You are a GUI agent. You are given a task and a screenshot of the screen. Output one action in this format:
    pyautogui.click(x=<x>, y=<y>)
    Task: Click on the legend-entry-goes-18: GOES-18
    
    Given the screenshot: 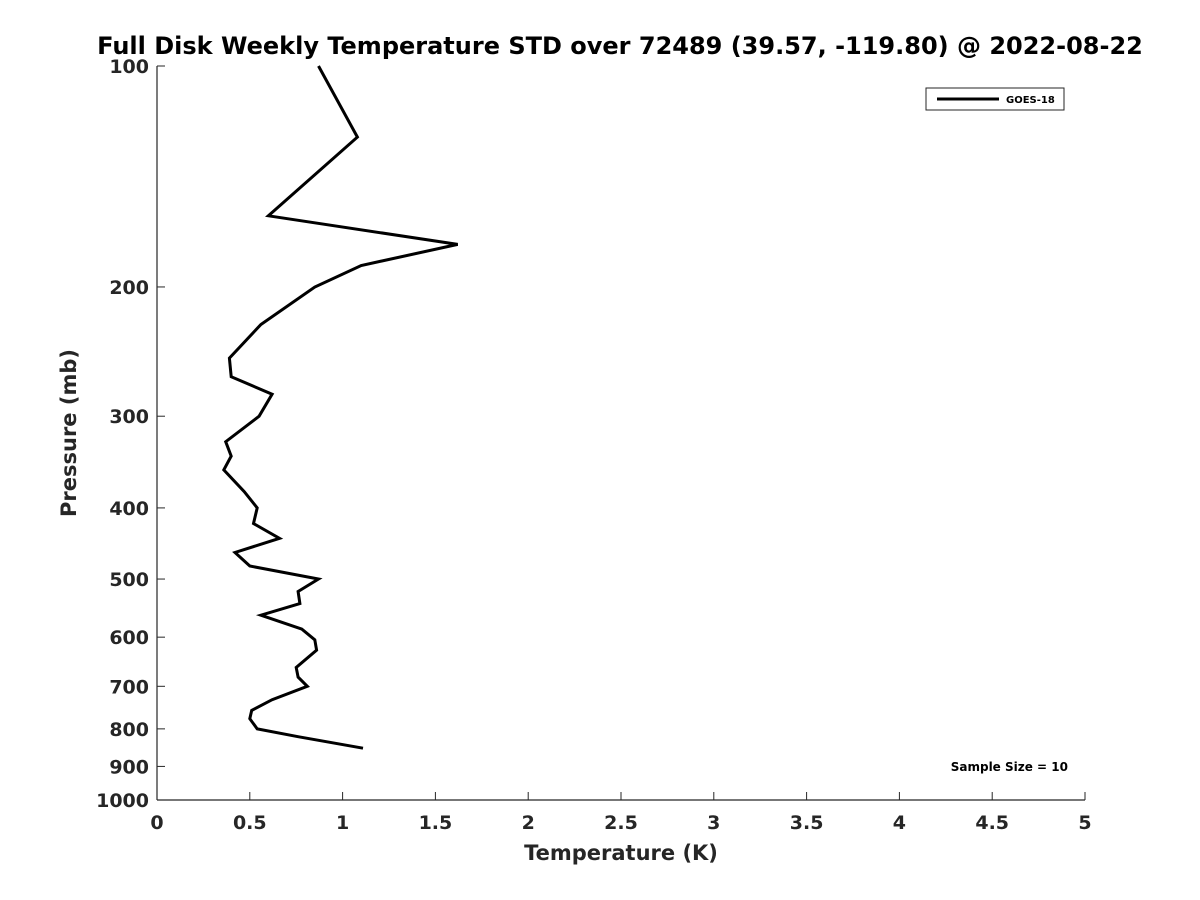 What is the action you would take?
    pyautogui.click(x=1030, y=100)
    